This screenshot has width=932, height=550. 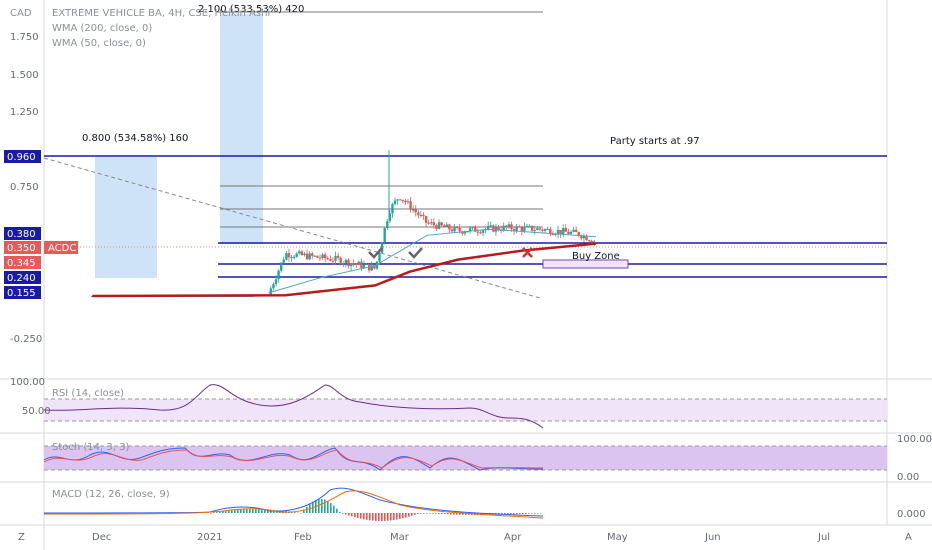 I want to click on price-badge-text: 0.380, so click(x=21, y=234).